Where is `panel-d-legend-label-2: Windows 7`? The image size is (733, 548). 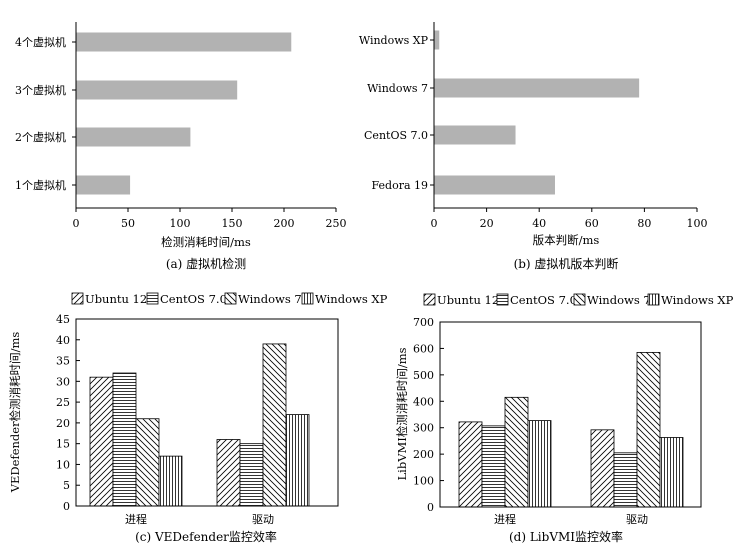
panel-d-legend-label-2: Windows 7 is located at coordinates (619, 300).